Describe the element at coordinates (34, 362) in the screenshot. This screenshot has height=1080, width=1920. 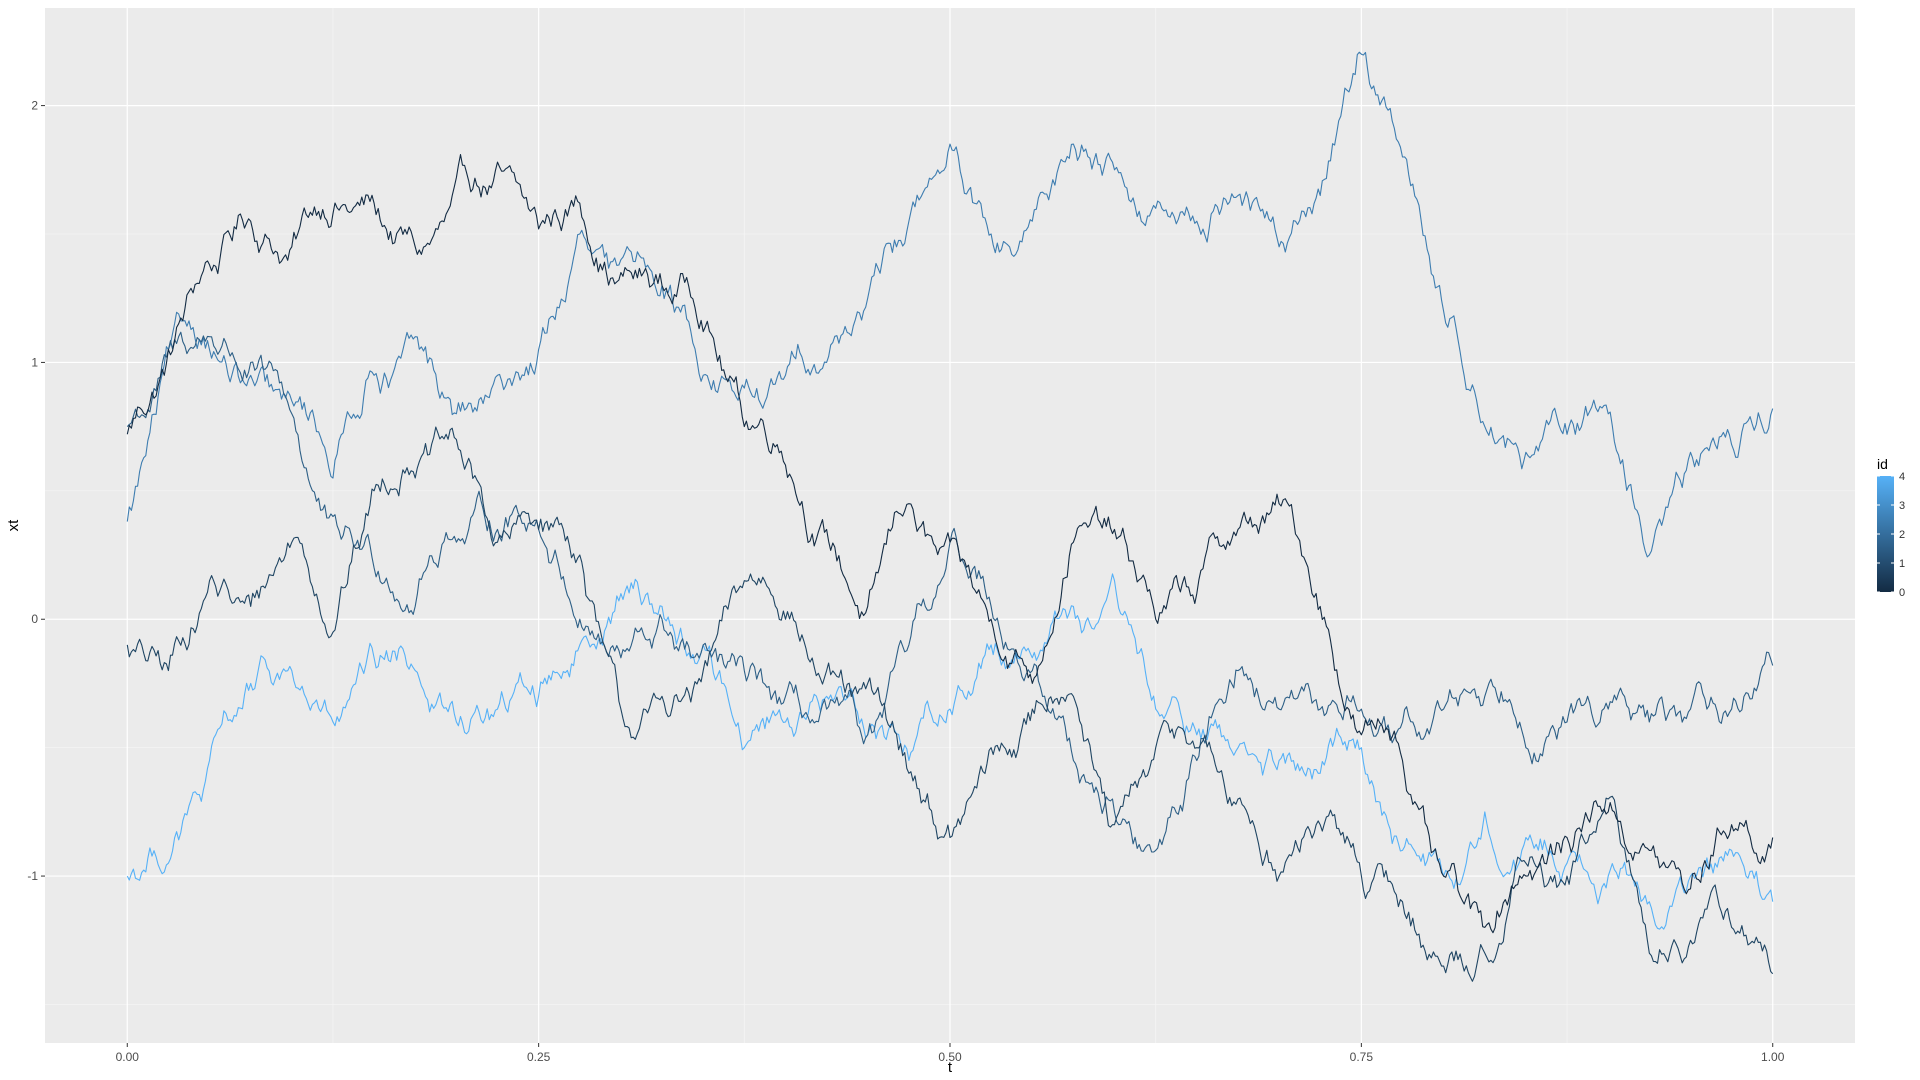
I see `y-tick-label: 1` at that location.